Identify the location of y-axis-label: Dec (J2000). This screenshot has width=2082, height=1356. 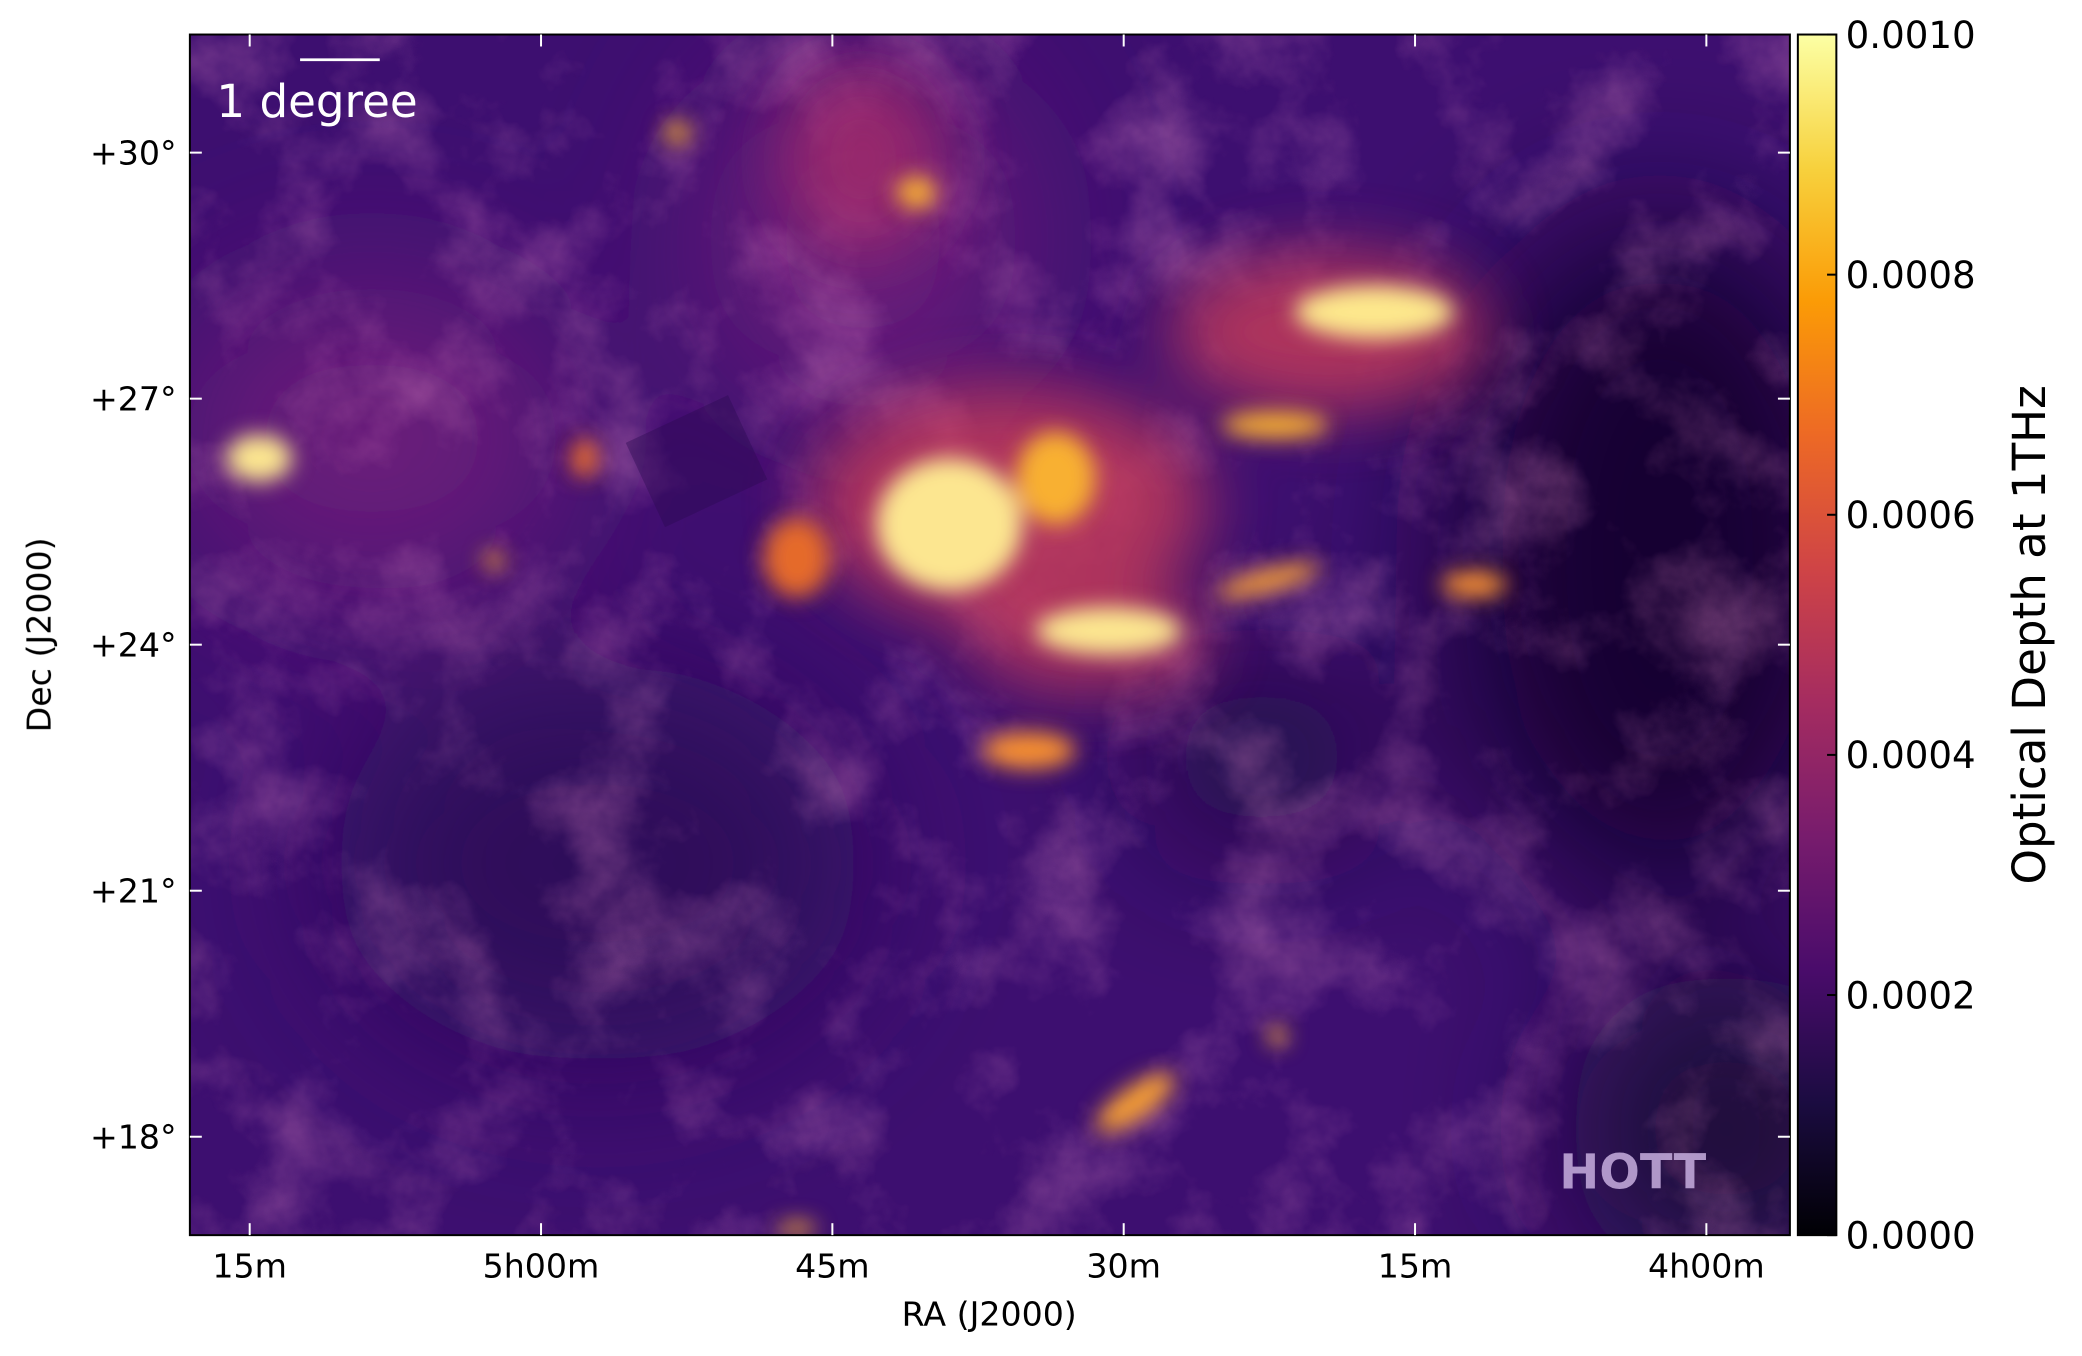
(38, 634).